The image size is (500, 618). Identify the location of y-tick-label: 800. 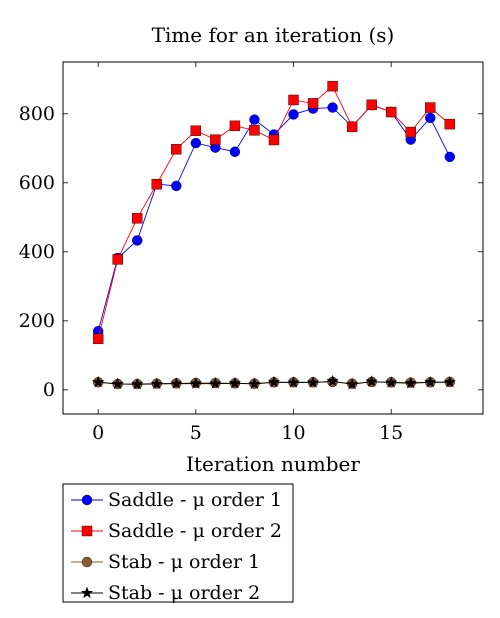
(37, 114).